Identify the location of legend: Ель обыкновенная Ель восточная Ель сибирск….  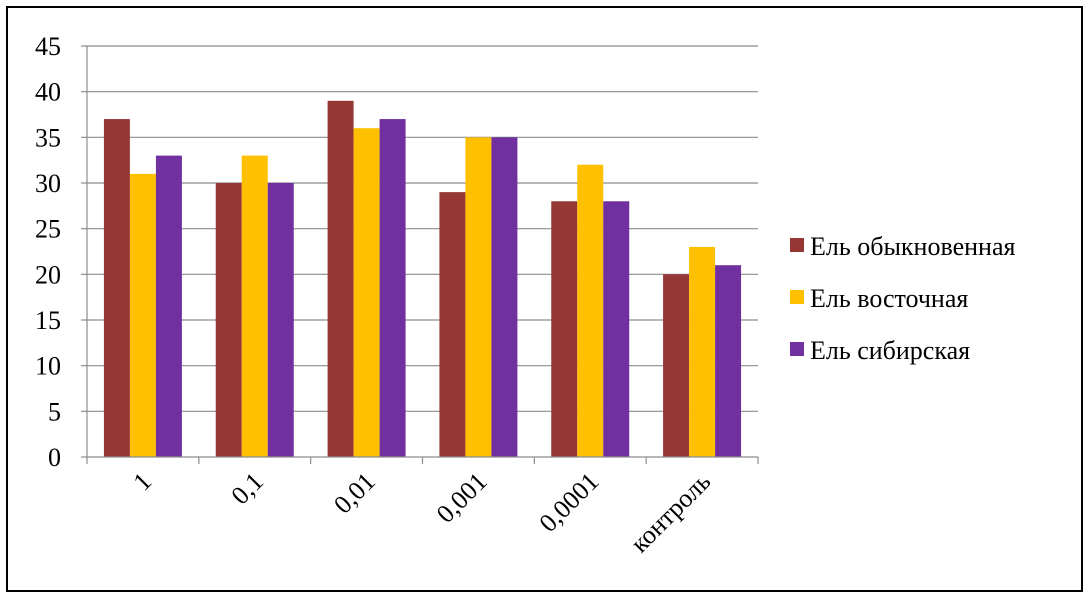
(902, 298).